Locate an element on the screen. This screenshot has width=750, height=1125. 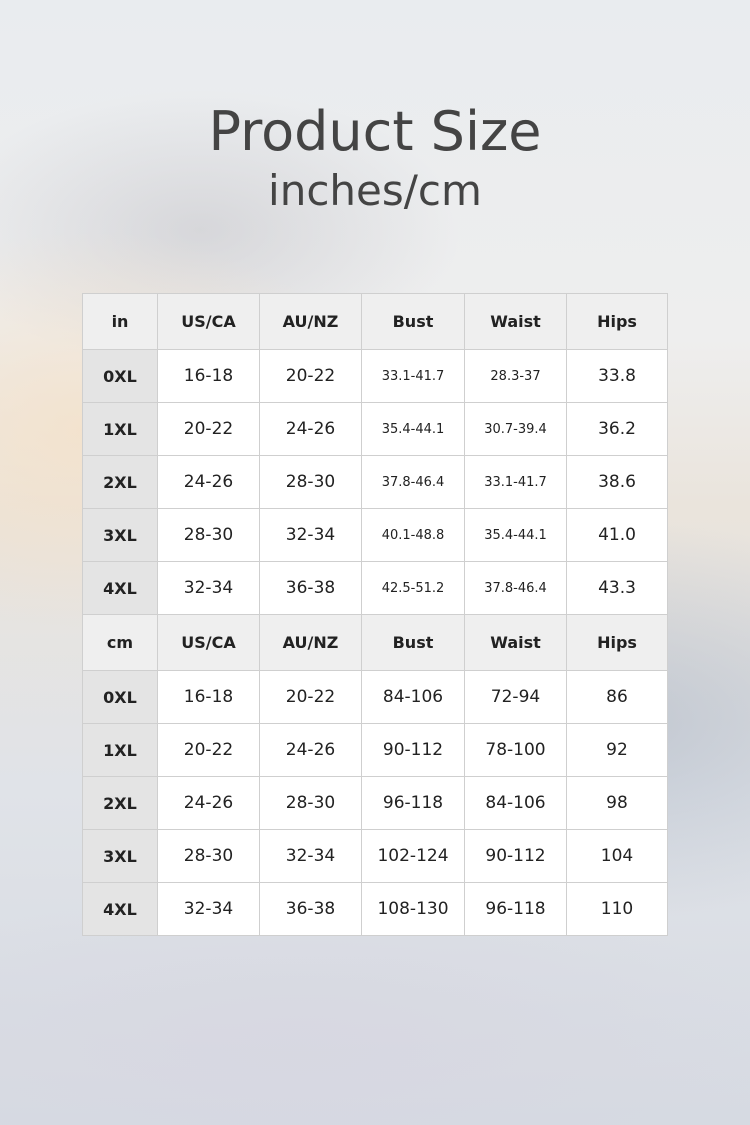
table-row: 0XL 16-18 20-22 84-106 72-94 86 is located at coordinates (375, 697).